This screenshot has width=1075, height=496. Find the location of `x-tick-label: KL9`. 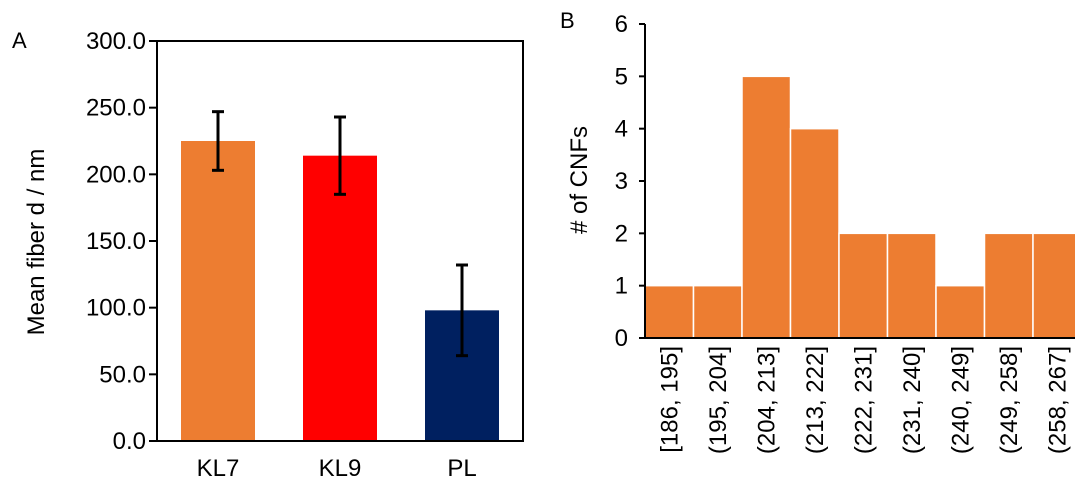

x-tick-label: KL9 is located at coordinates (340, 468).